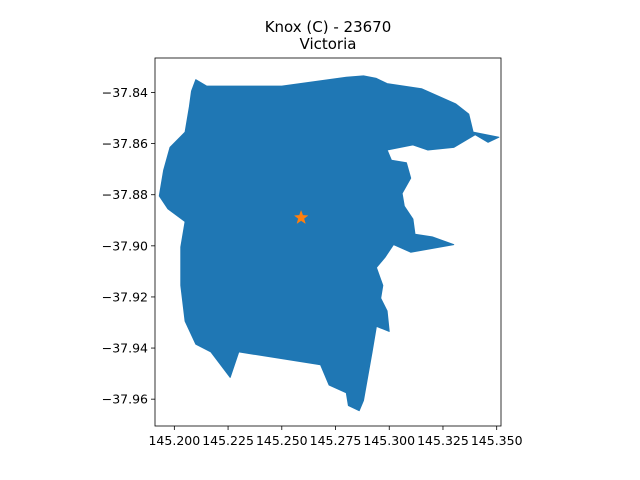  What do you see at coordinates (125, 194) in the screenshot?
I see `y-tick-label: −37.88` at bounding box center [125, 194].